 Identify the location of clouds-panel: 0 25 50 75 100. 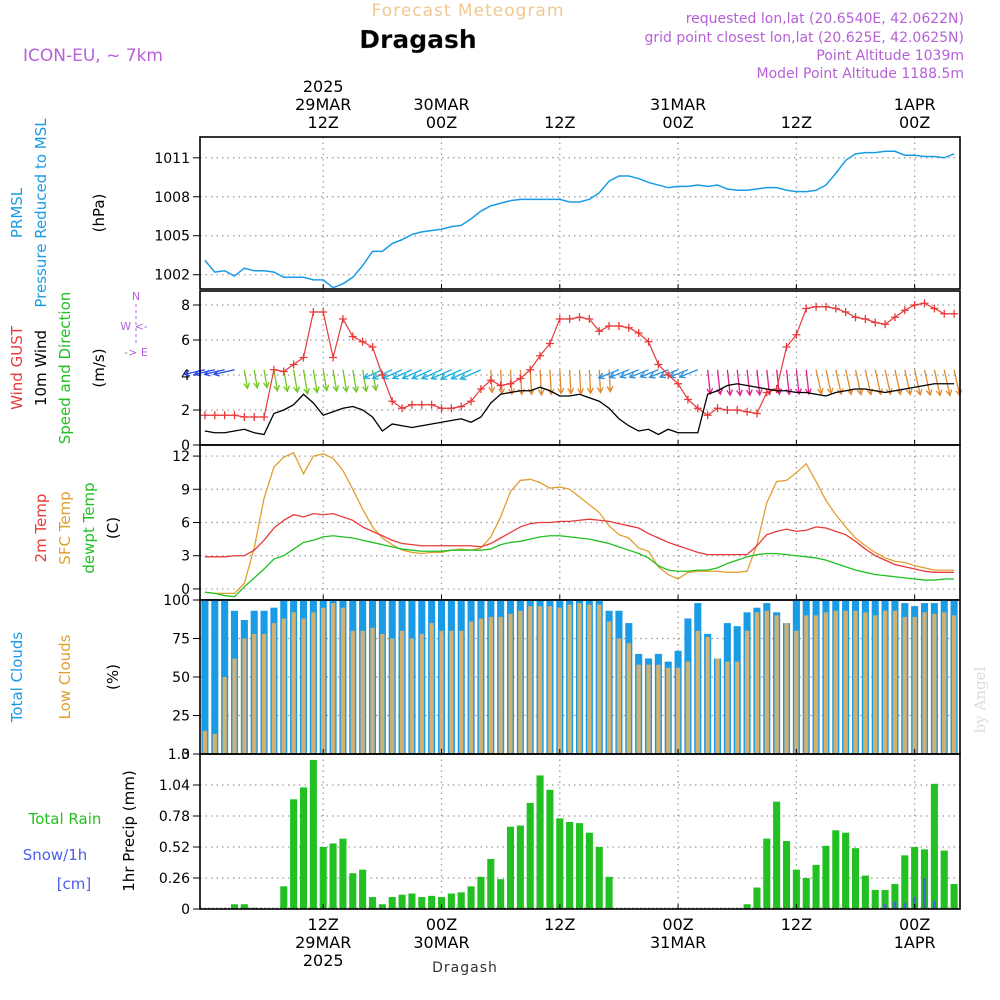
(562, 678).